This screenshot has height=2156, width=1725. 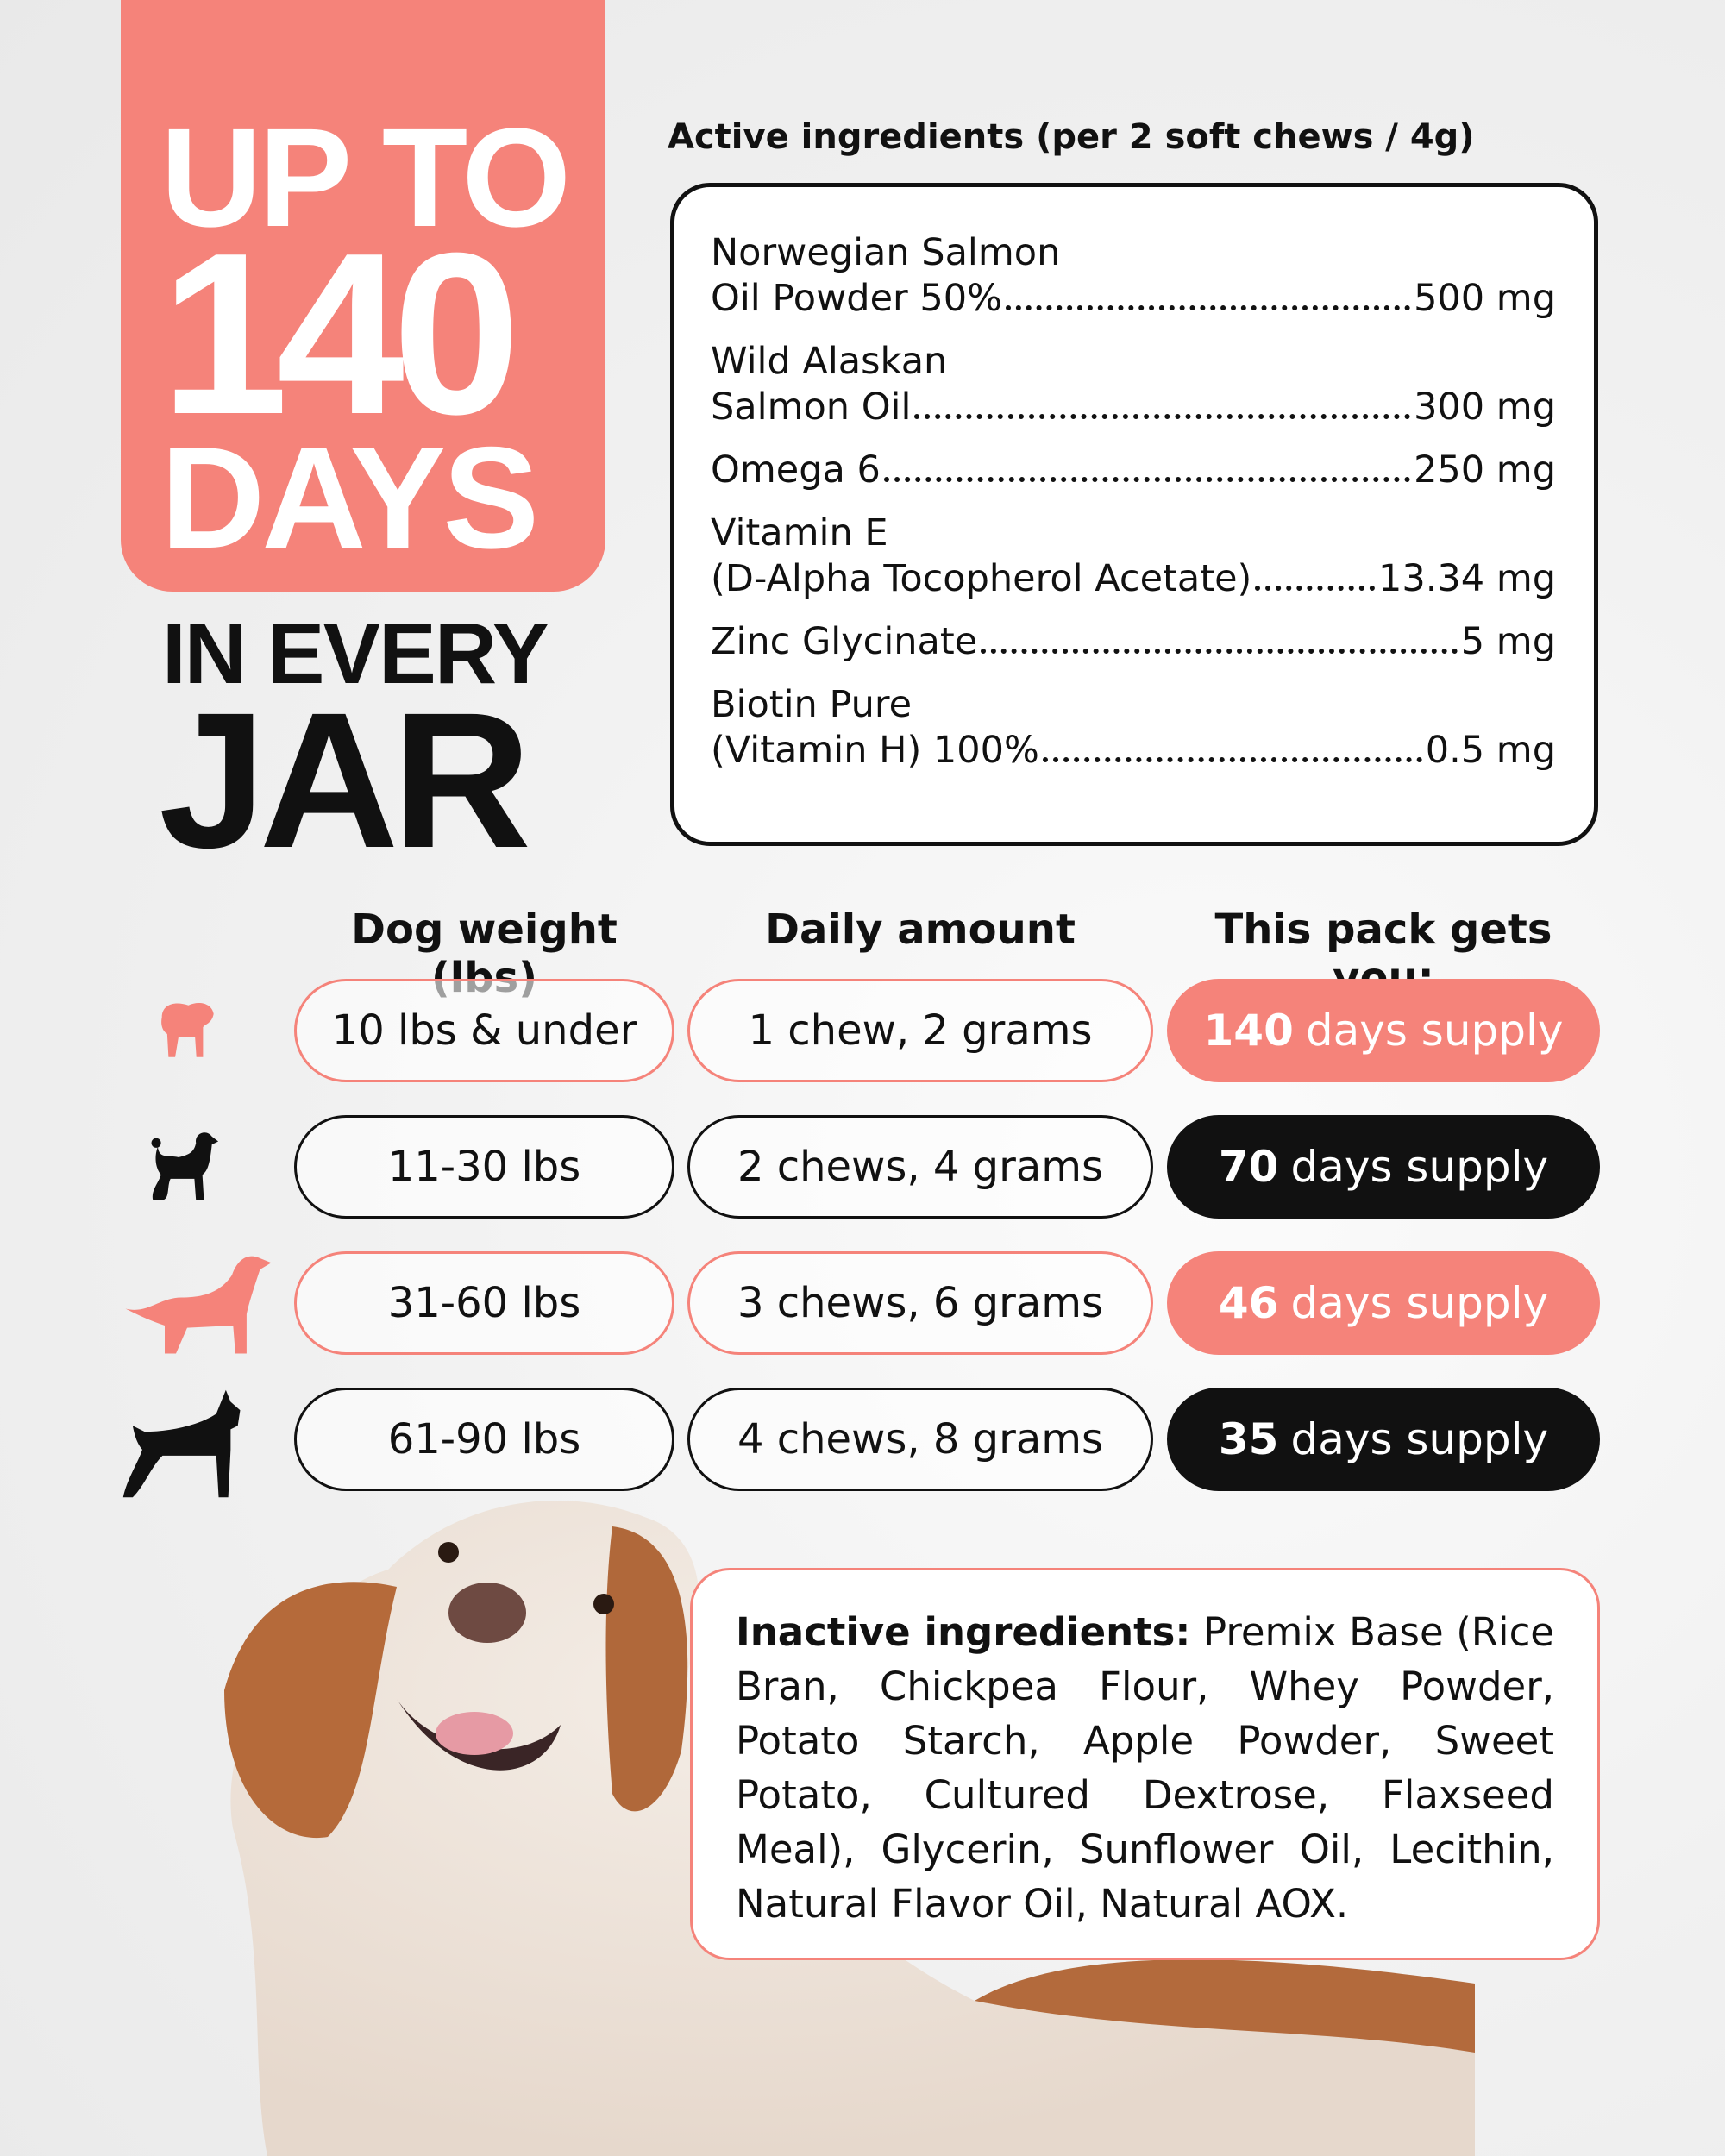 What do you see at coordinates (1485, 470) in the screenshot?
I see `ingredient-amount: 250 mg` at bounding box center [1485, 470].